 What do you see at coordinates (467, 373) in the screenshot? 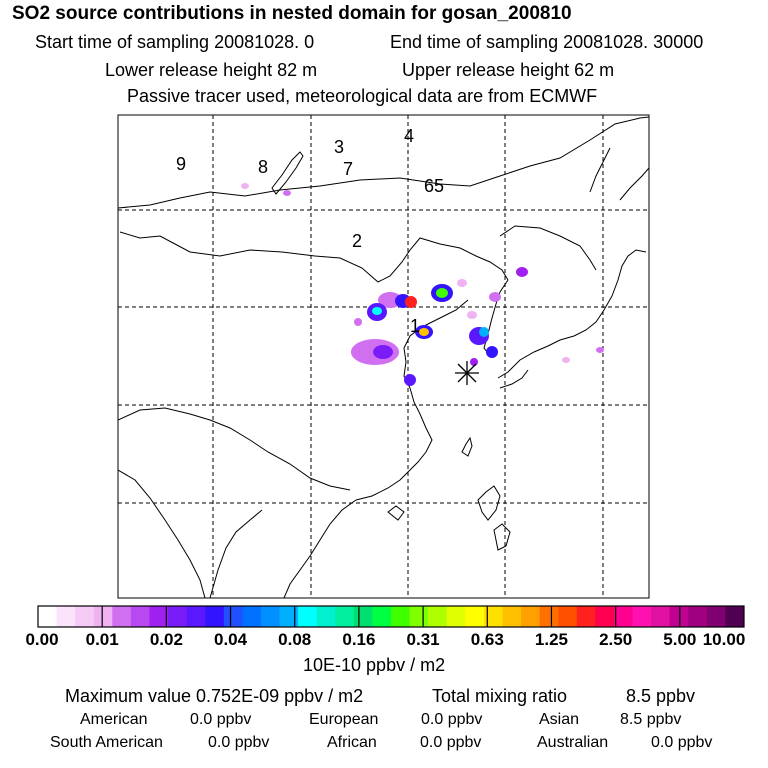
I see `receptor-asterisk-icon` at bounding box center [467, 373].